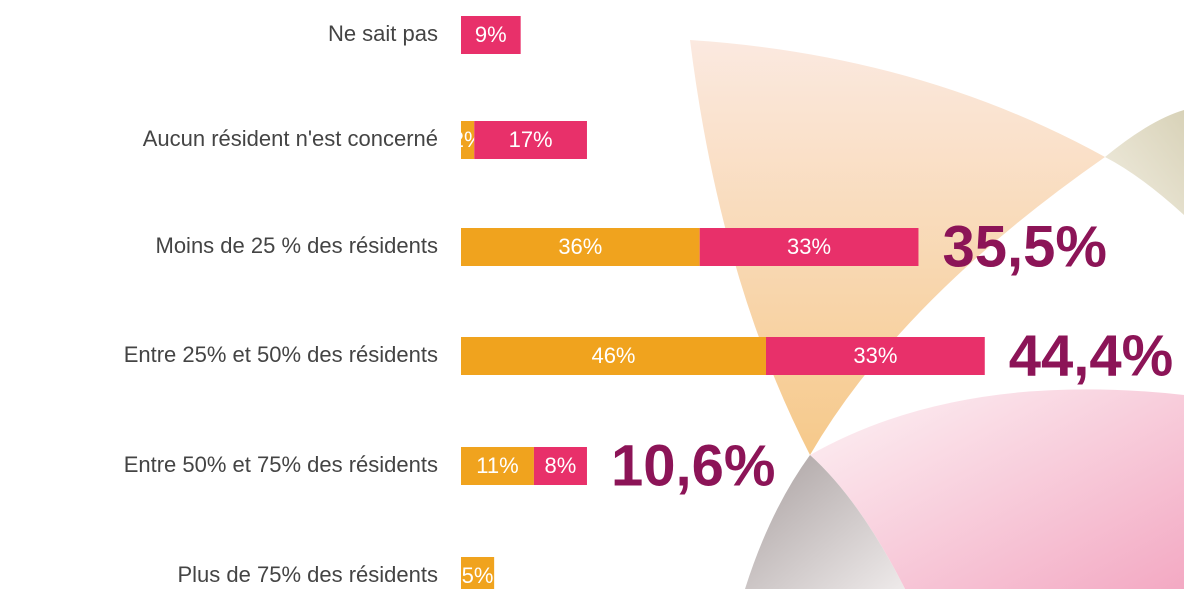 This screenshot has height=589, width=1184. Describe the element at coordinates (1091, 355) in the screenshot. I see `total-annotation: 44,4%` at that location.